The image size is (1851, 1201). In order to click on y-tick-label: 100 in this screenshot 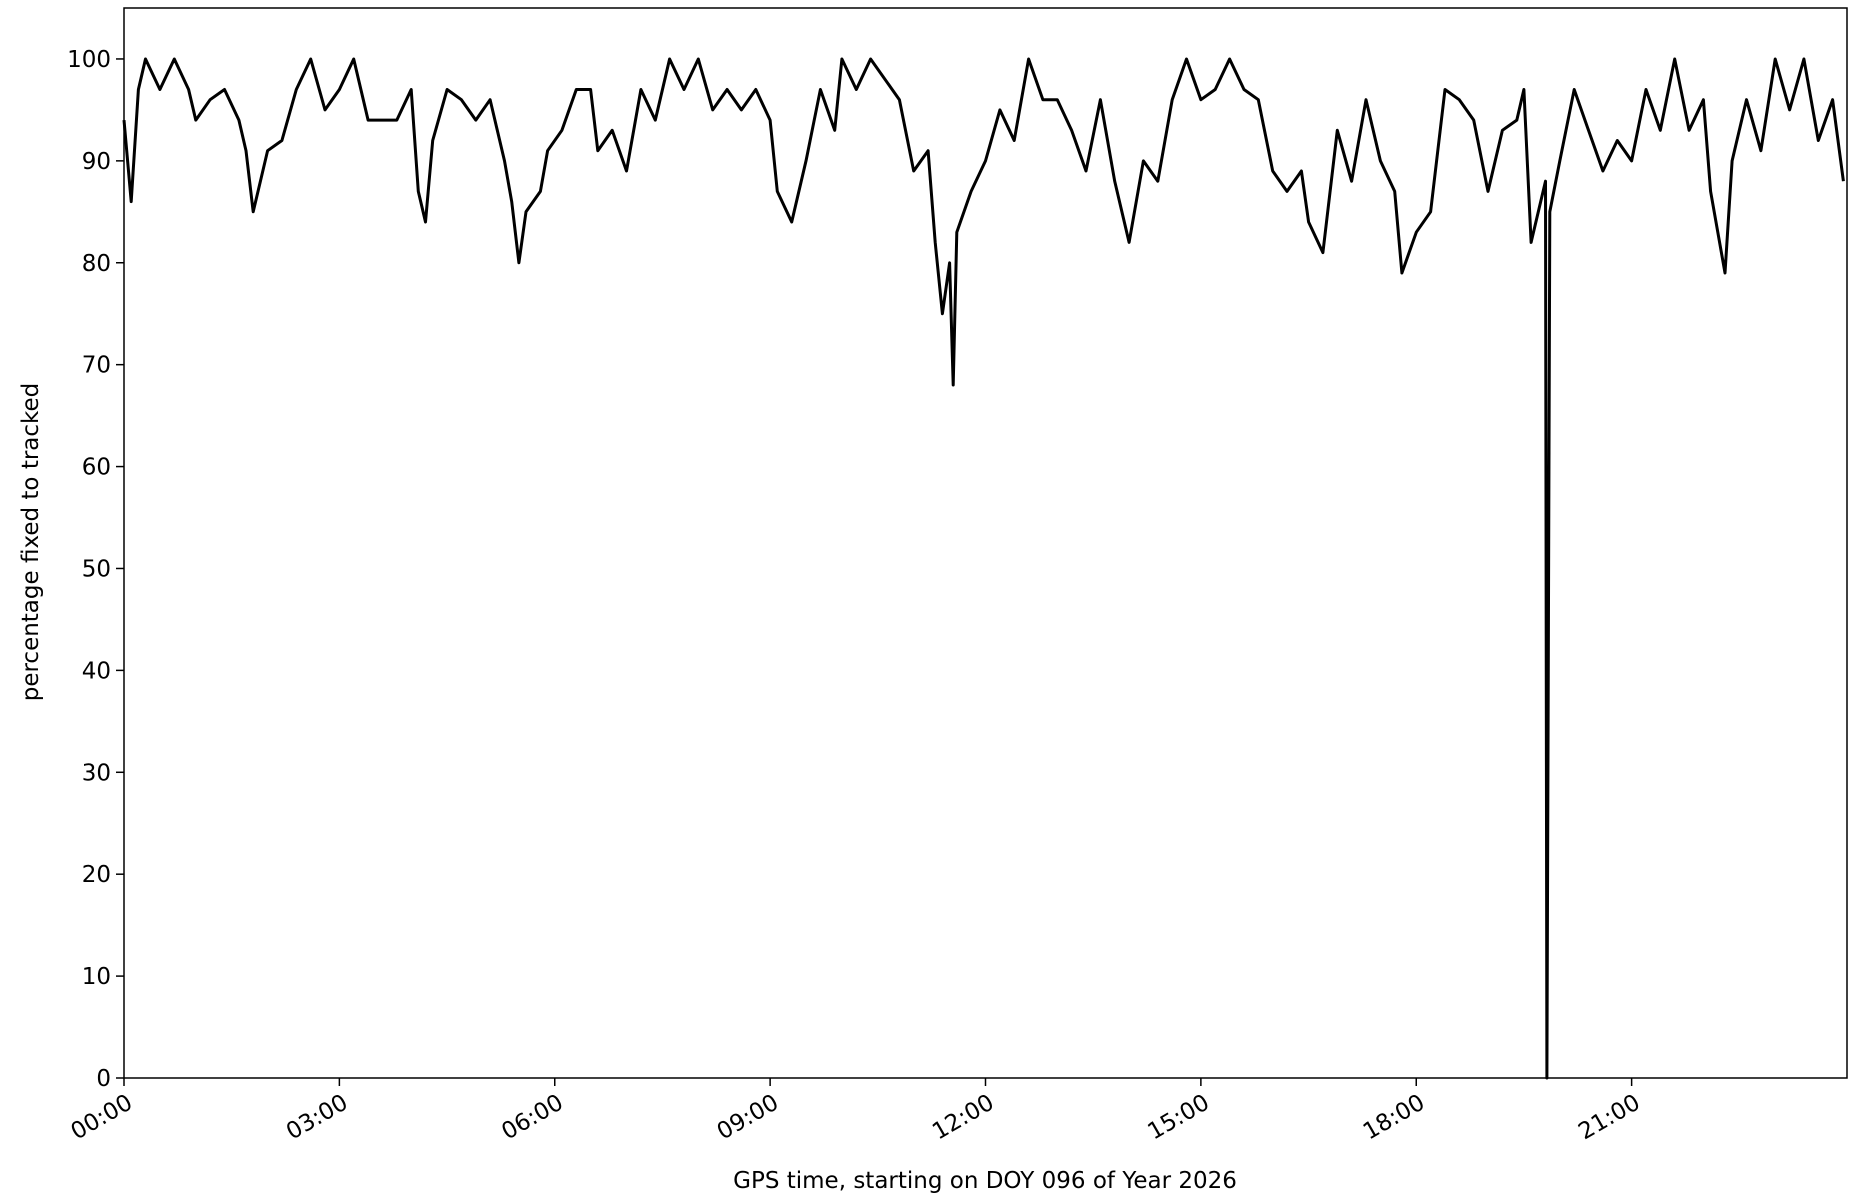, I will do `click(89, 60)`.